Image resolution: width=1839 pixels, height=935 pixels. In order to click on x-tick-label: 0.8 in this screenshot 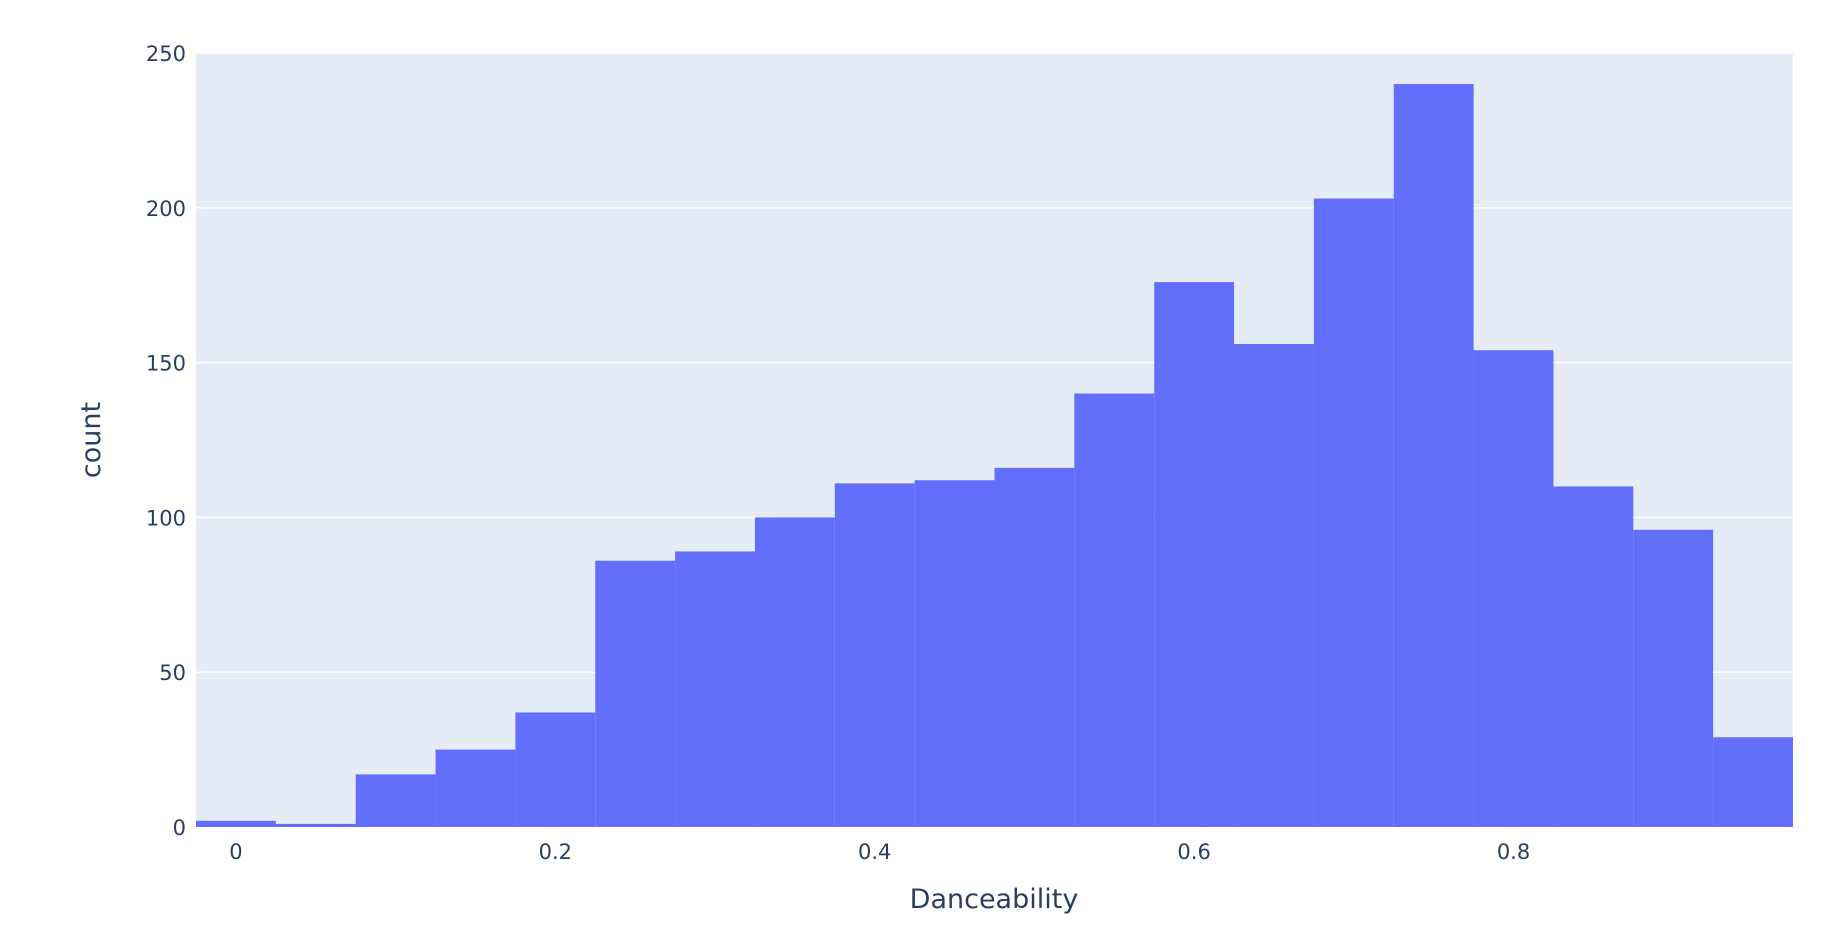, I will do `click(1513, 852)`.